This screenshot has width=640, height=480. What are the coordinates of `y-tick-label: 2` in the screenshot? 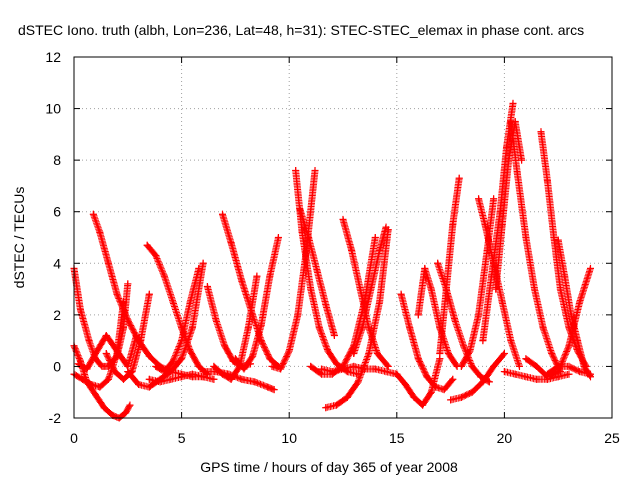 It's located at (57, 315).